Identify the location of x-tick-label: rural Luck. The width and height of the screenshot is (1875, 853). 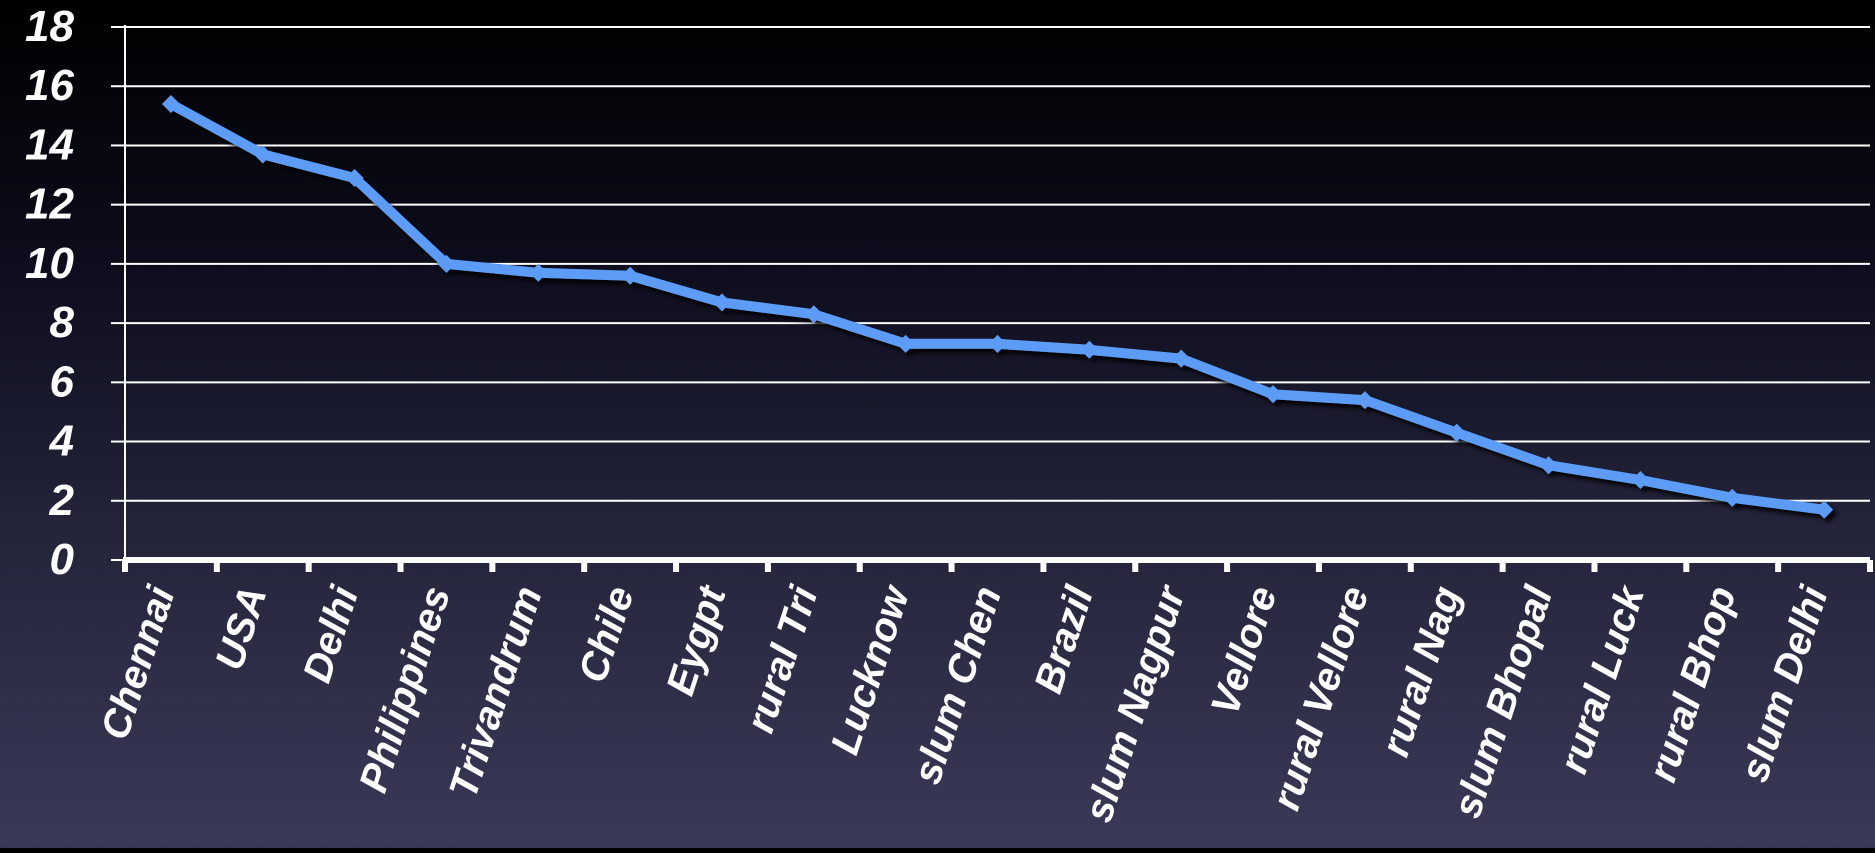
(1602, 679).